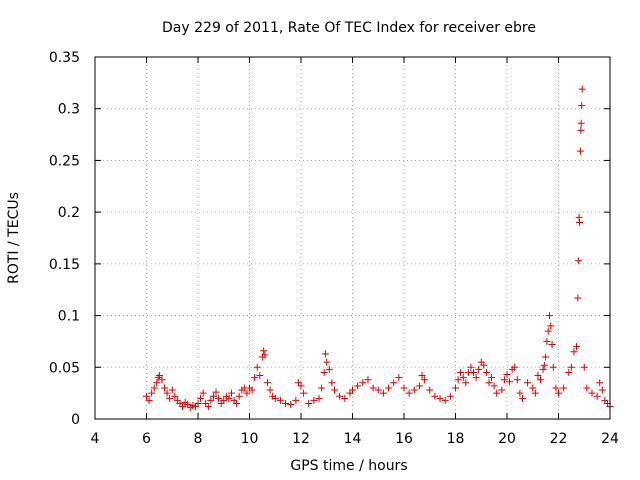  What do you see at coordinates (69, 213) in the screenshot?
I see `y-tick-label: 0.2` at bounding box center [69, 213].